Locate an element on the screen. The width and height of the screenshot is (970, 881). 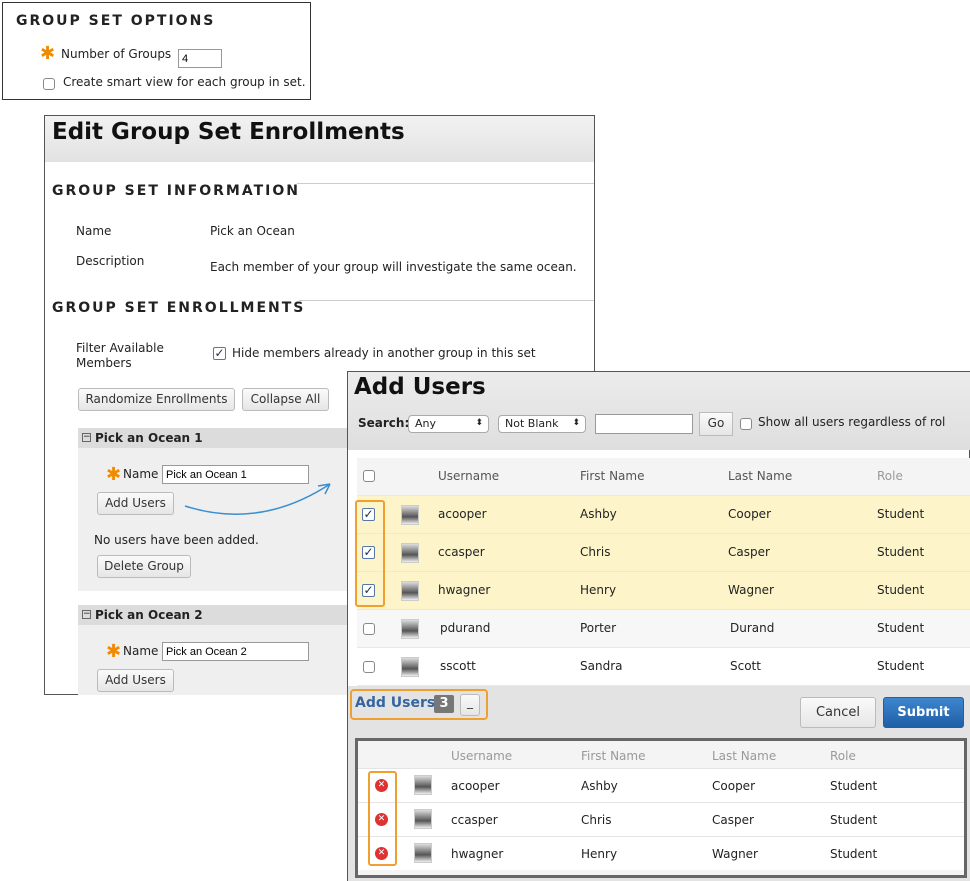
arrow-annotation is located at coordinates (257, 499).